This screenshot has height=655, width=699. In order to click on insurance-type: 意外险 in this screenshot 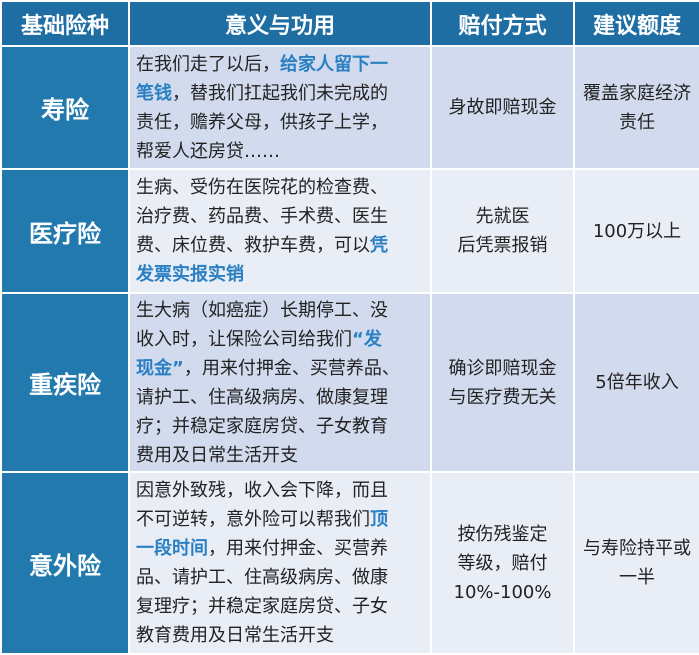, I will do `click(65, 563)`.